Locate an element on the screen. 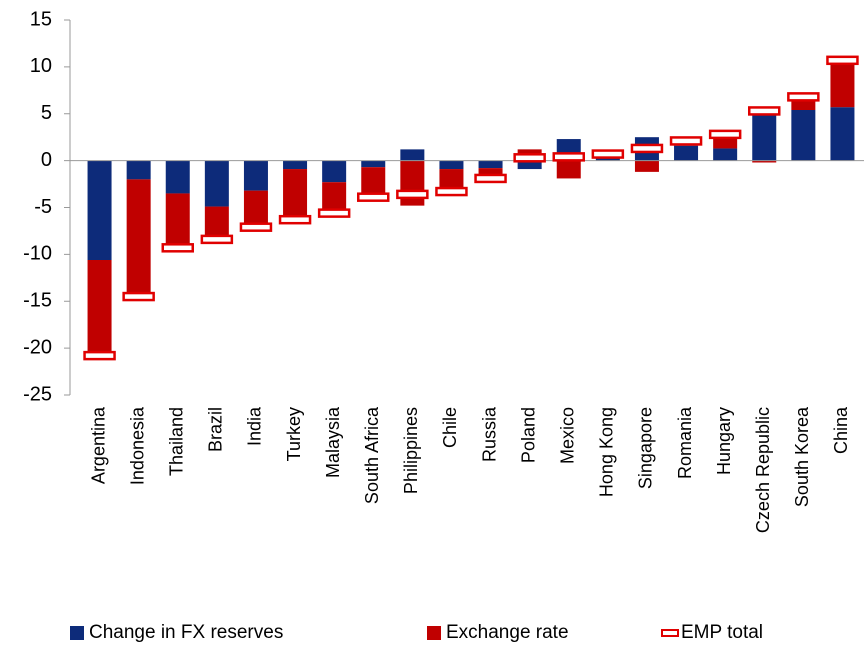  x-tick-label: Malaysia is located at coordinates (333, 442).